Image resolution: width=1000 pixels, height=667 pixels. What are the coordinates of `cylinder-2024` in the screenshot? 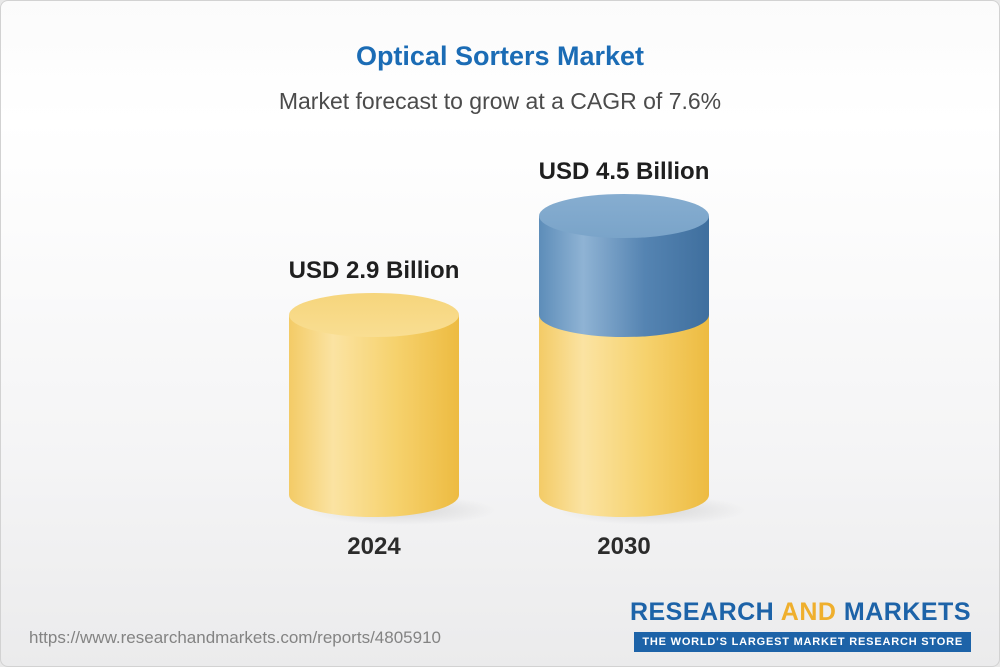 It's located at (393, 409).